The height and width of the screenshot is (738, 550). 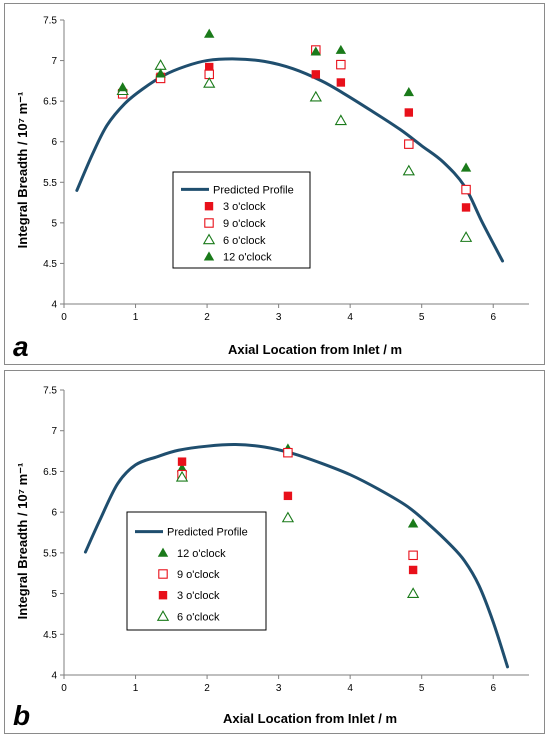 What do you see at coordinates (163, 595) in the screenshot?
I see `chart-b-legend-3-o-clock-swatch` at bounding box center [163, 595].